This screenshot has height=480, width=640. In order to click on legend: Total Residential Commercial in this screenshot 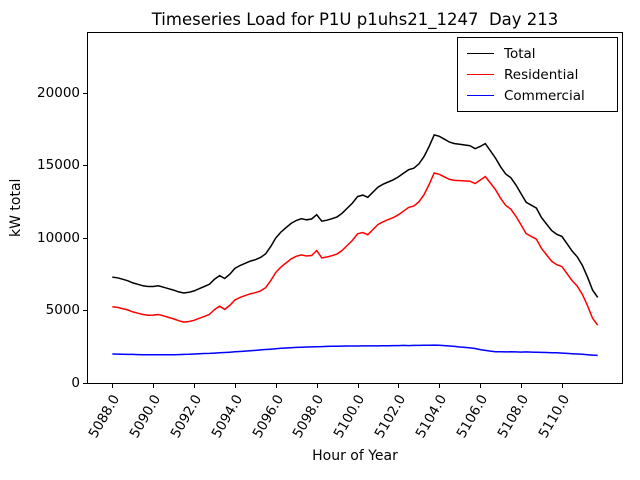, I will do `click(537, 74)`.